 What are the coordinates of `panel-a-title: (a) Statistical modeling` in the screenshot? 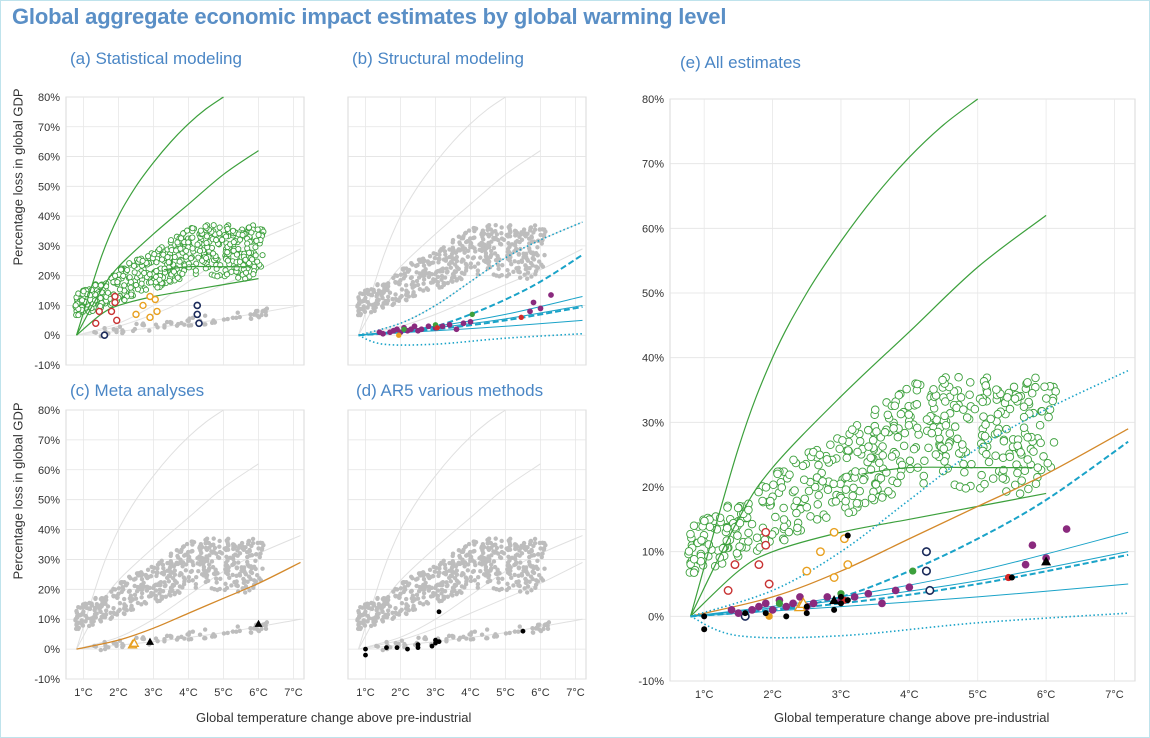 It's located at (156, 58).